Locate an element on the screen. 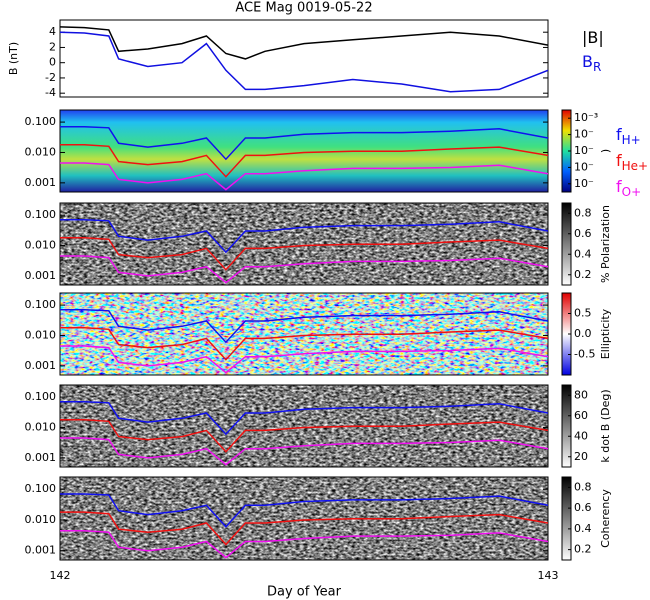 The width and height of the screenshot is (650, 600). legend-sub: O+ is located at coordinates (632, 192).